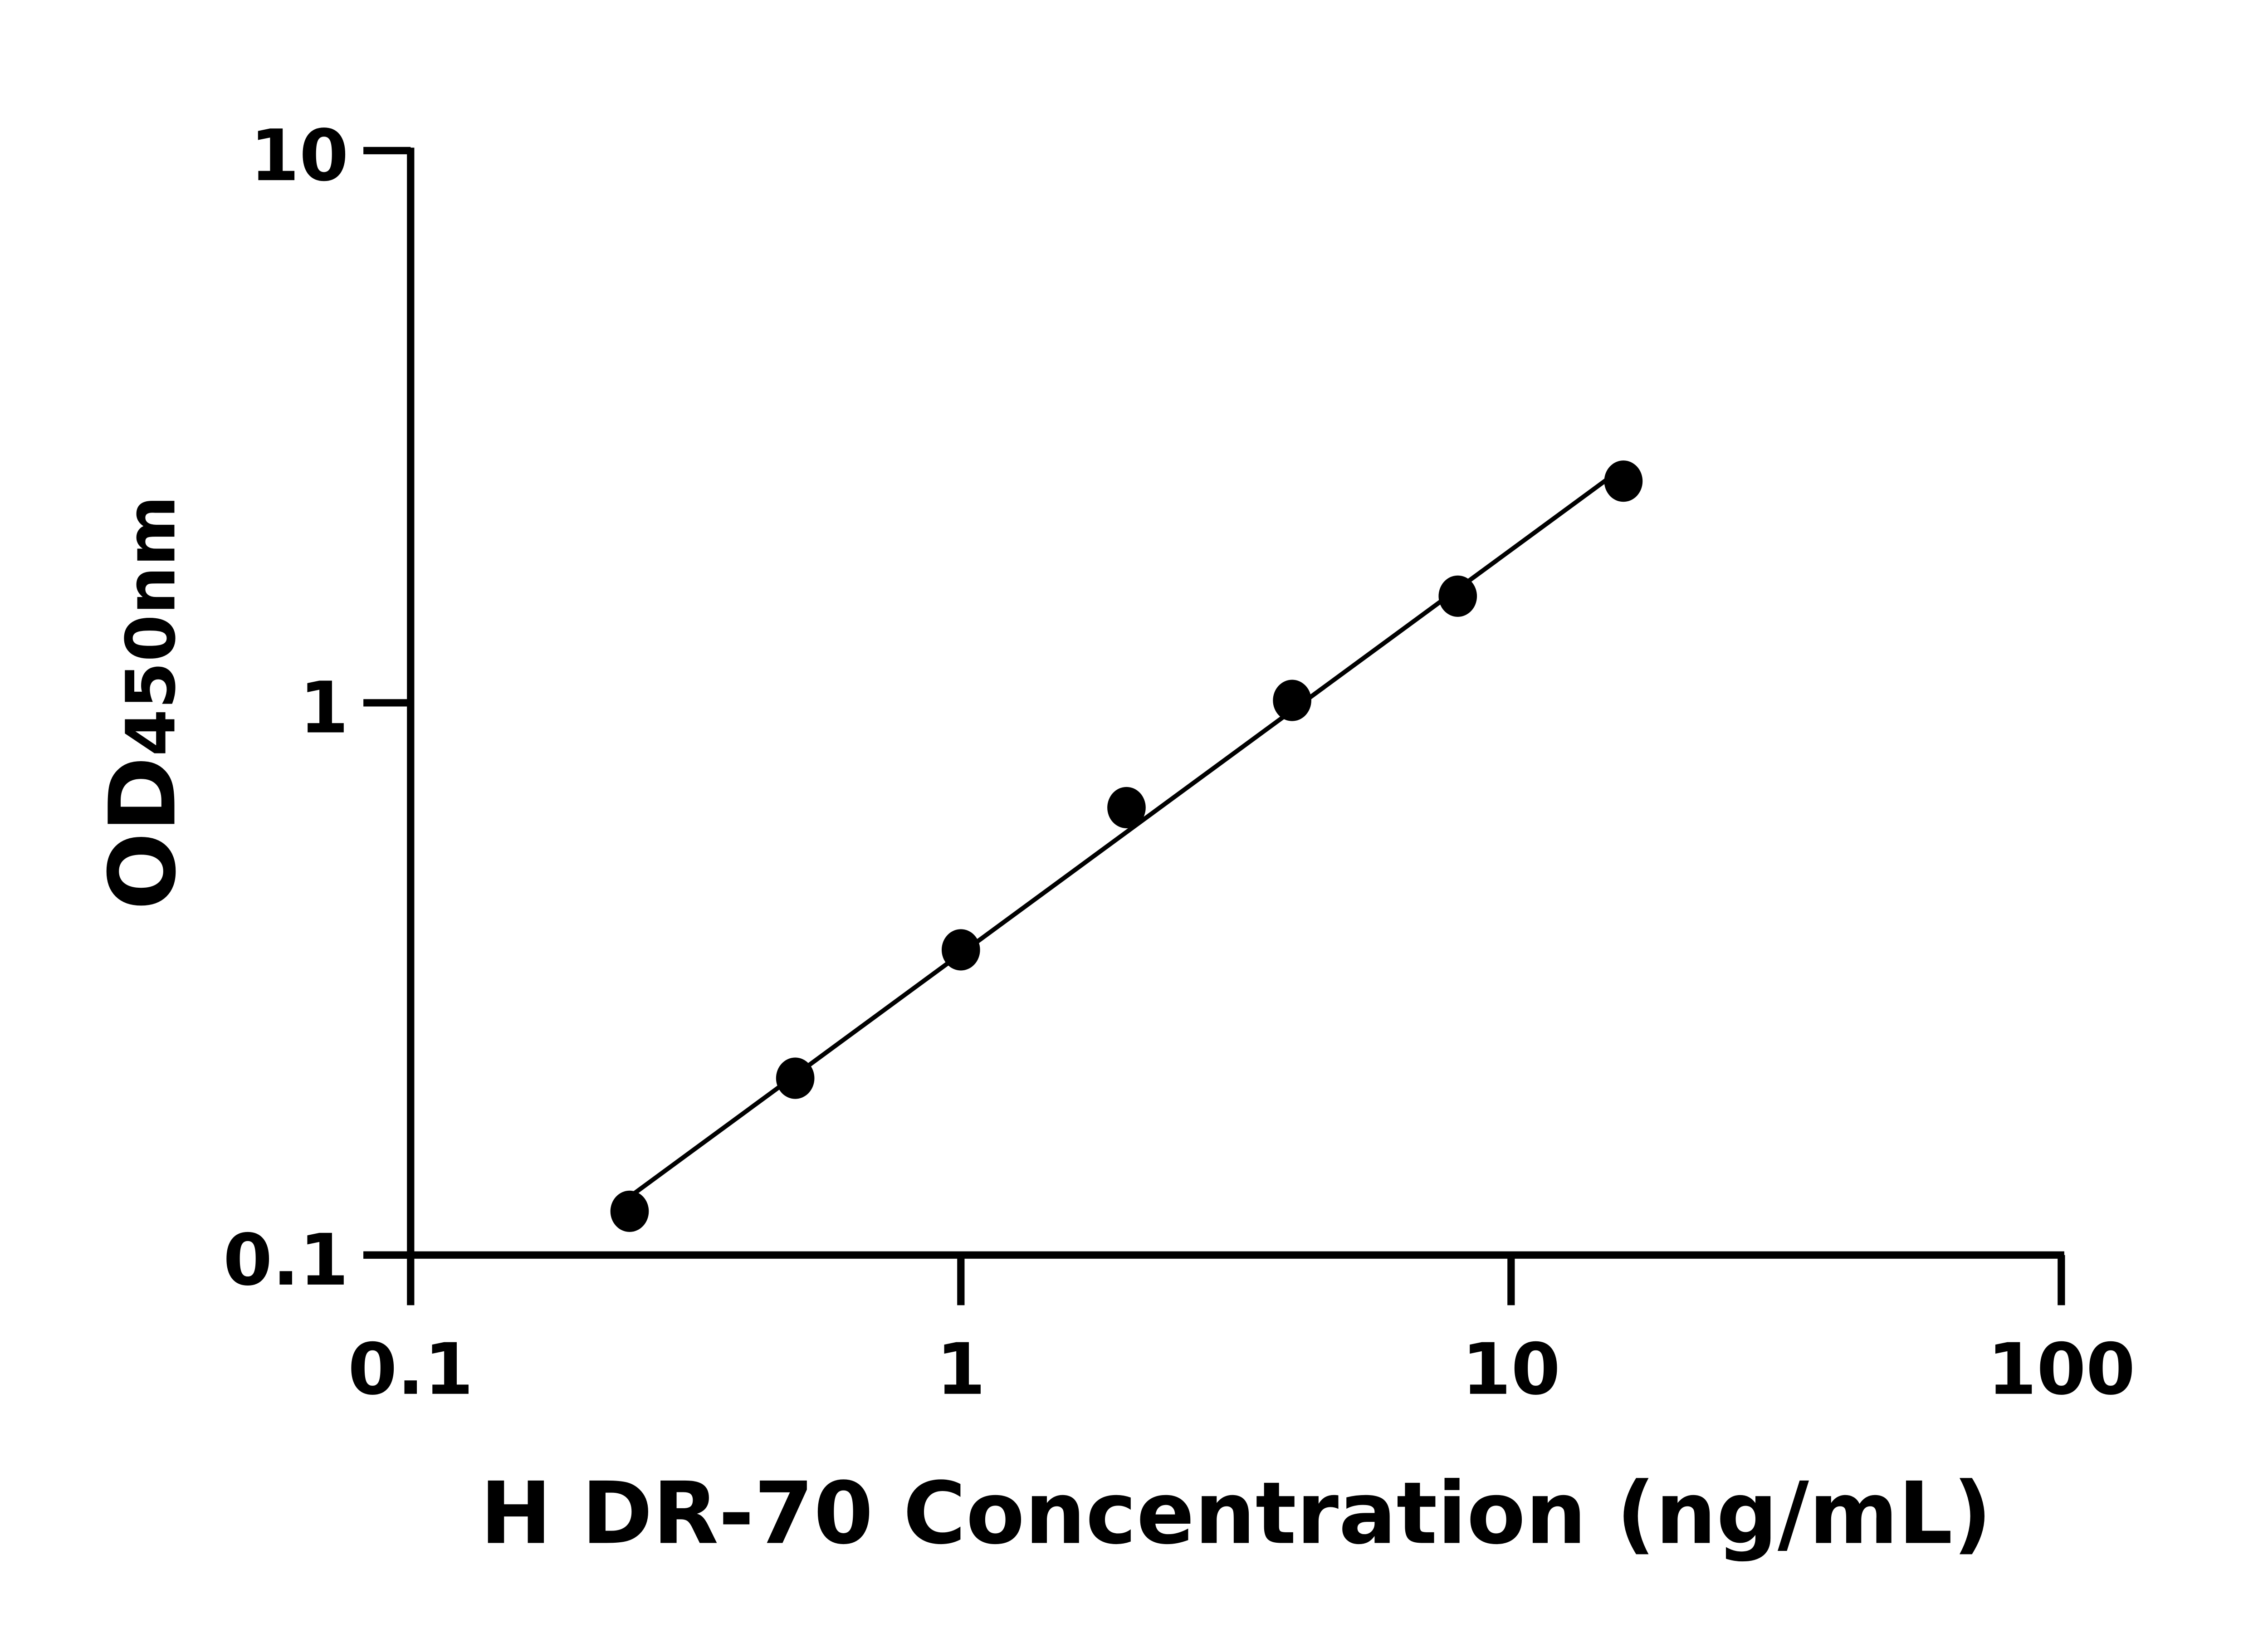  What do you see at coordinates (151, 625) in the screenshot?
I see `y-axis-label-sub: 450nm` at bounding box center [151, 625].